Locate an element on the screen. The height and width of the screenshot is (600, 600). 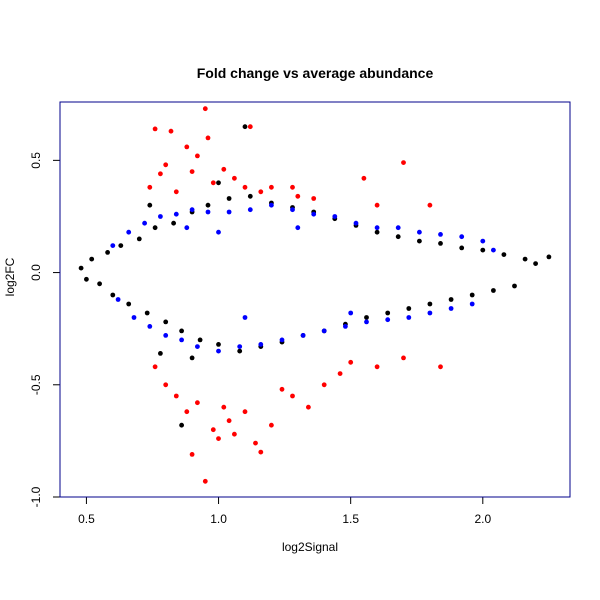
y-tick-label: 0.0 is located at coordinates (36, 272).